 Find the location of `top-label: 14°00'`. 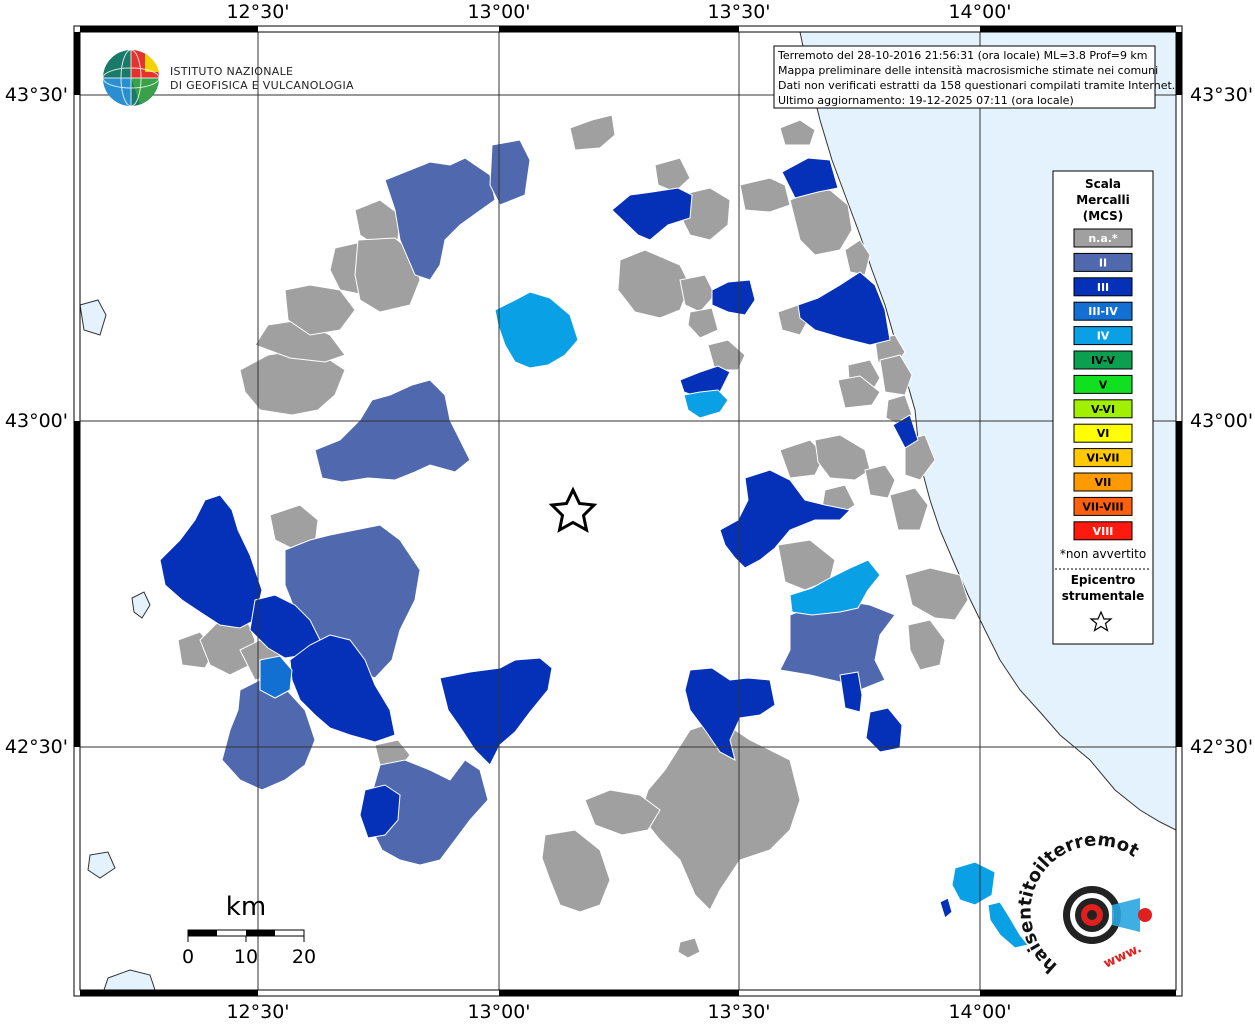

top-label: 14°00' is located at coordinates (979, 12).